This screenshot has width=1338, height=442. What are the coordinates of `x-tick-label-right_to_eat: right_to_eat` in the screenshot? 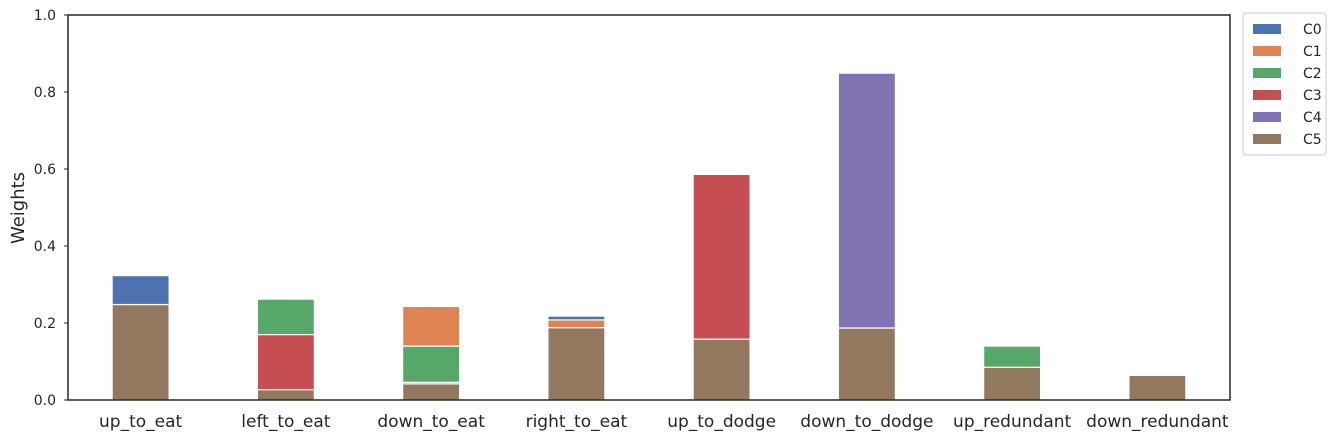 It's located at (577, 422).